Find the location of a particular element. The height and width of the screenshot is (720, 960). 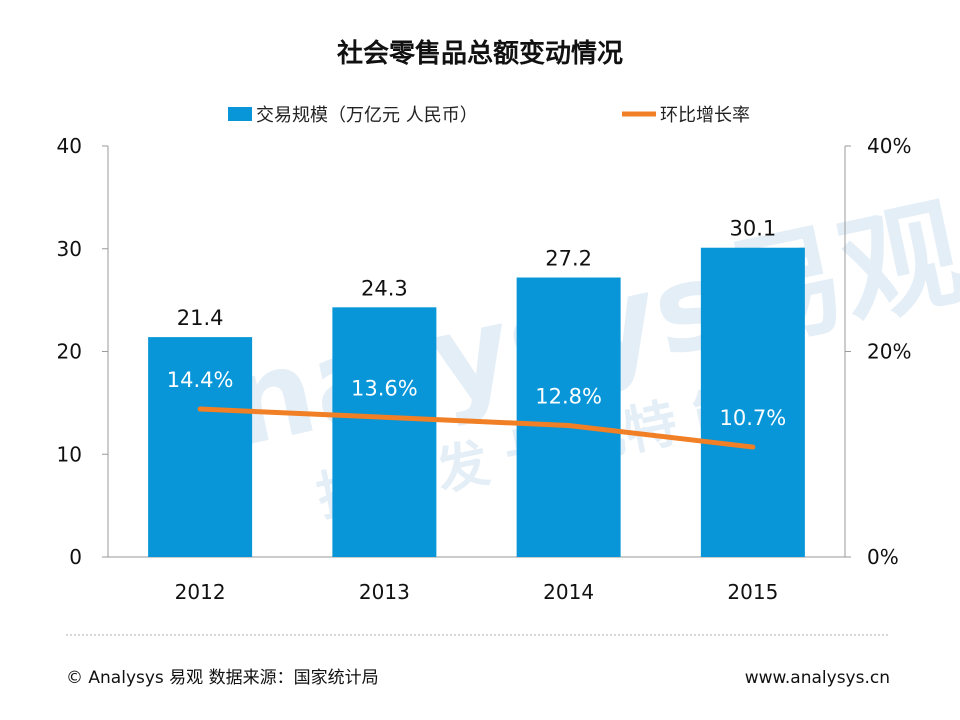

growth-value-label: 10.7% is located at coordinates (753, 418).